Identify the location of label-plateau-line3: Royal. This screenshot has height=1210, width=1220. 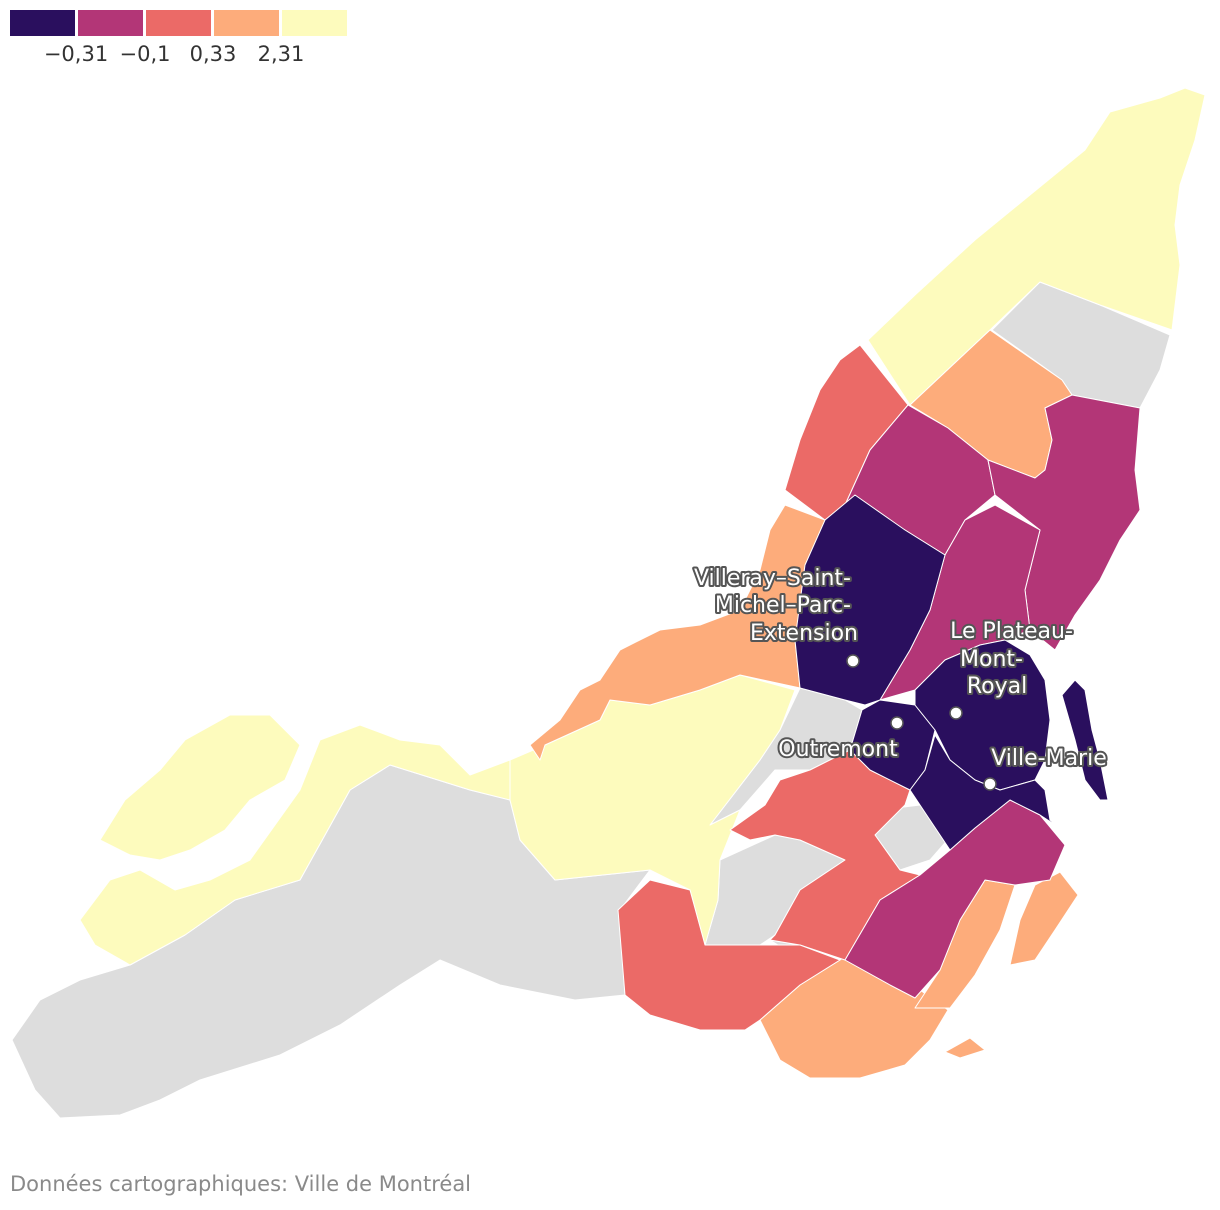
(997, 686).